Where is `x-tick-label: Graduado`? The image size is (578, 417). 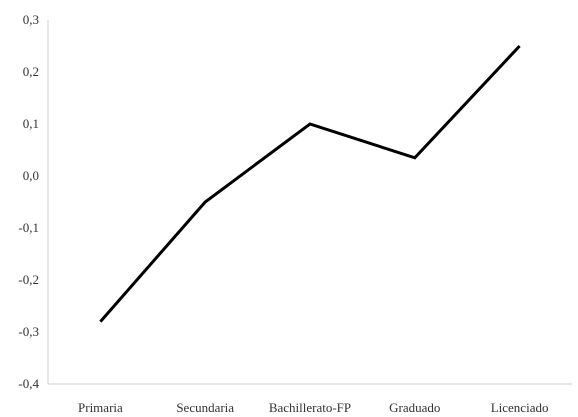 x-tick-label: Graduado is located at coordinates (414, 407).